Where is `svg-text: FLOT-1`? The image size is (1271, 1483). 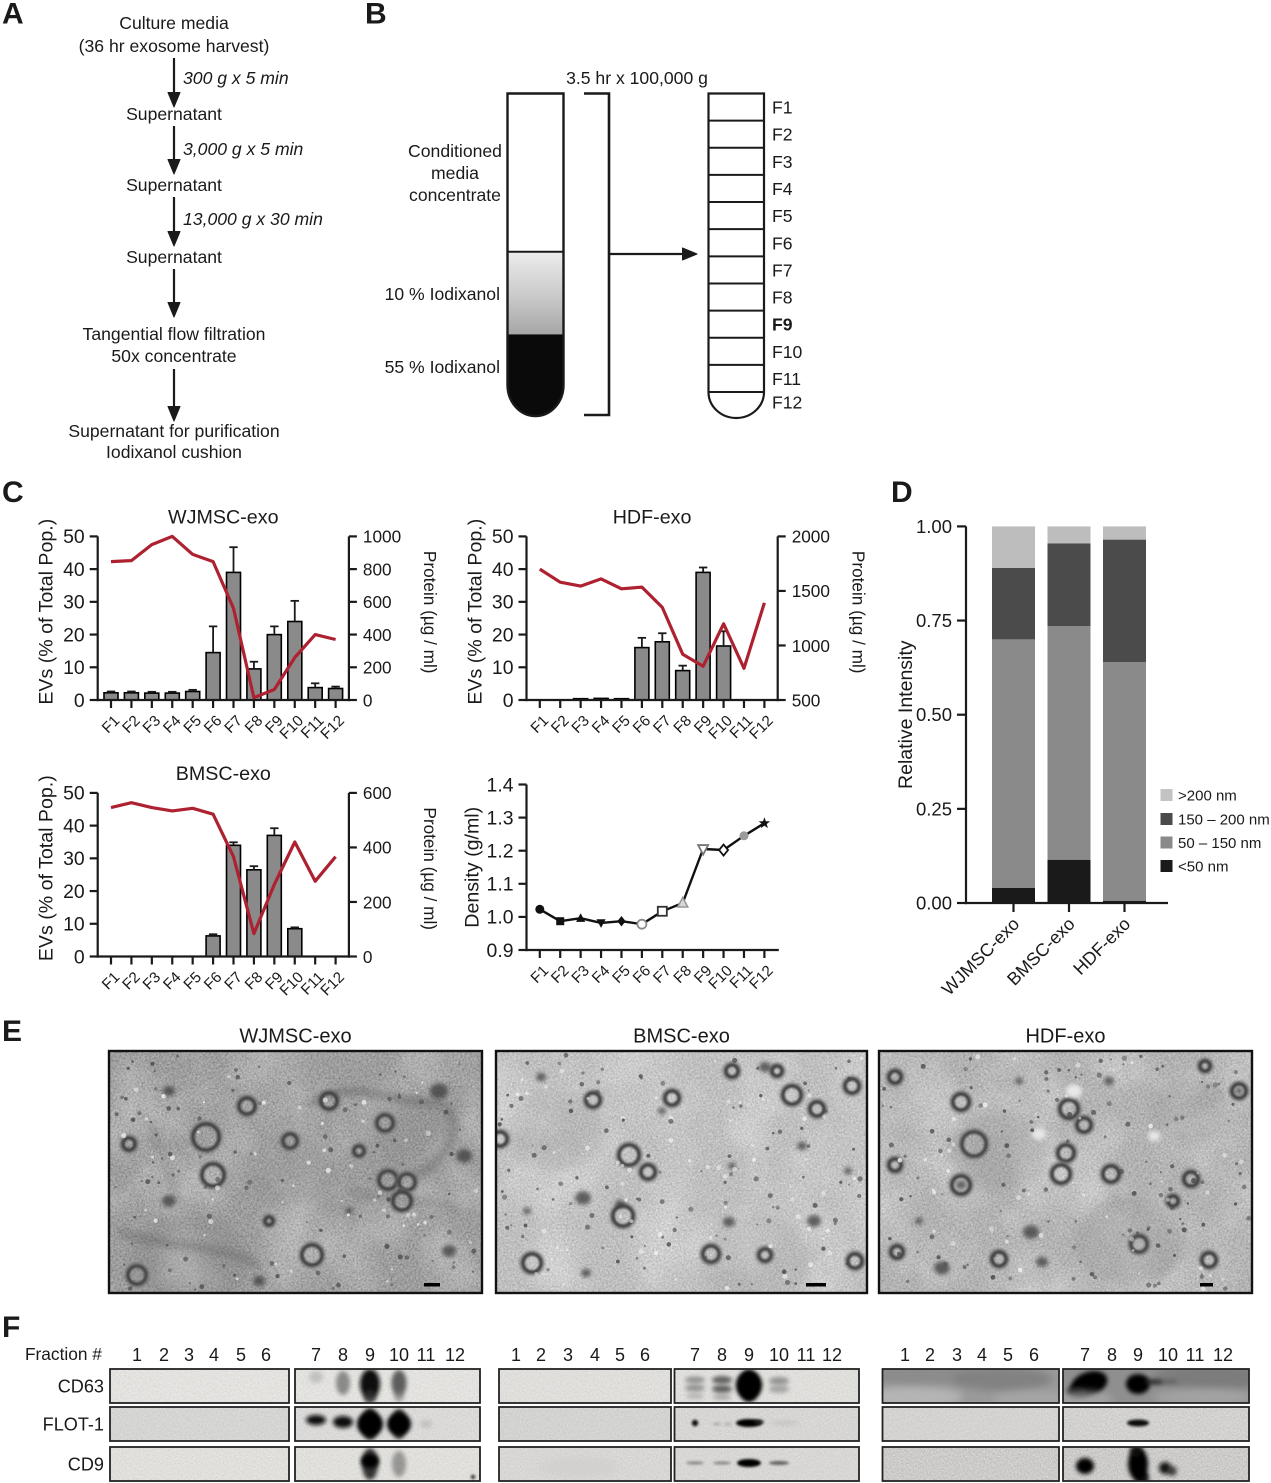 svg-text: FLOT-1 is located at coordinates (73, 1425).